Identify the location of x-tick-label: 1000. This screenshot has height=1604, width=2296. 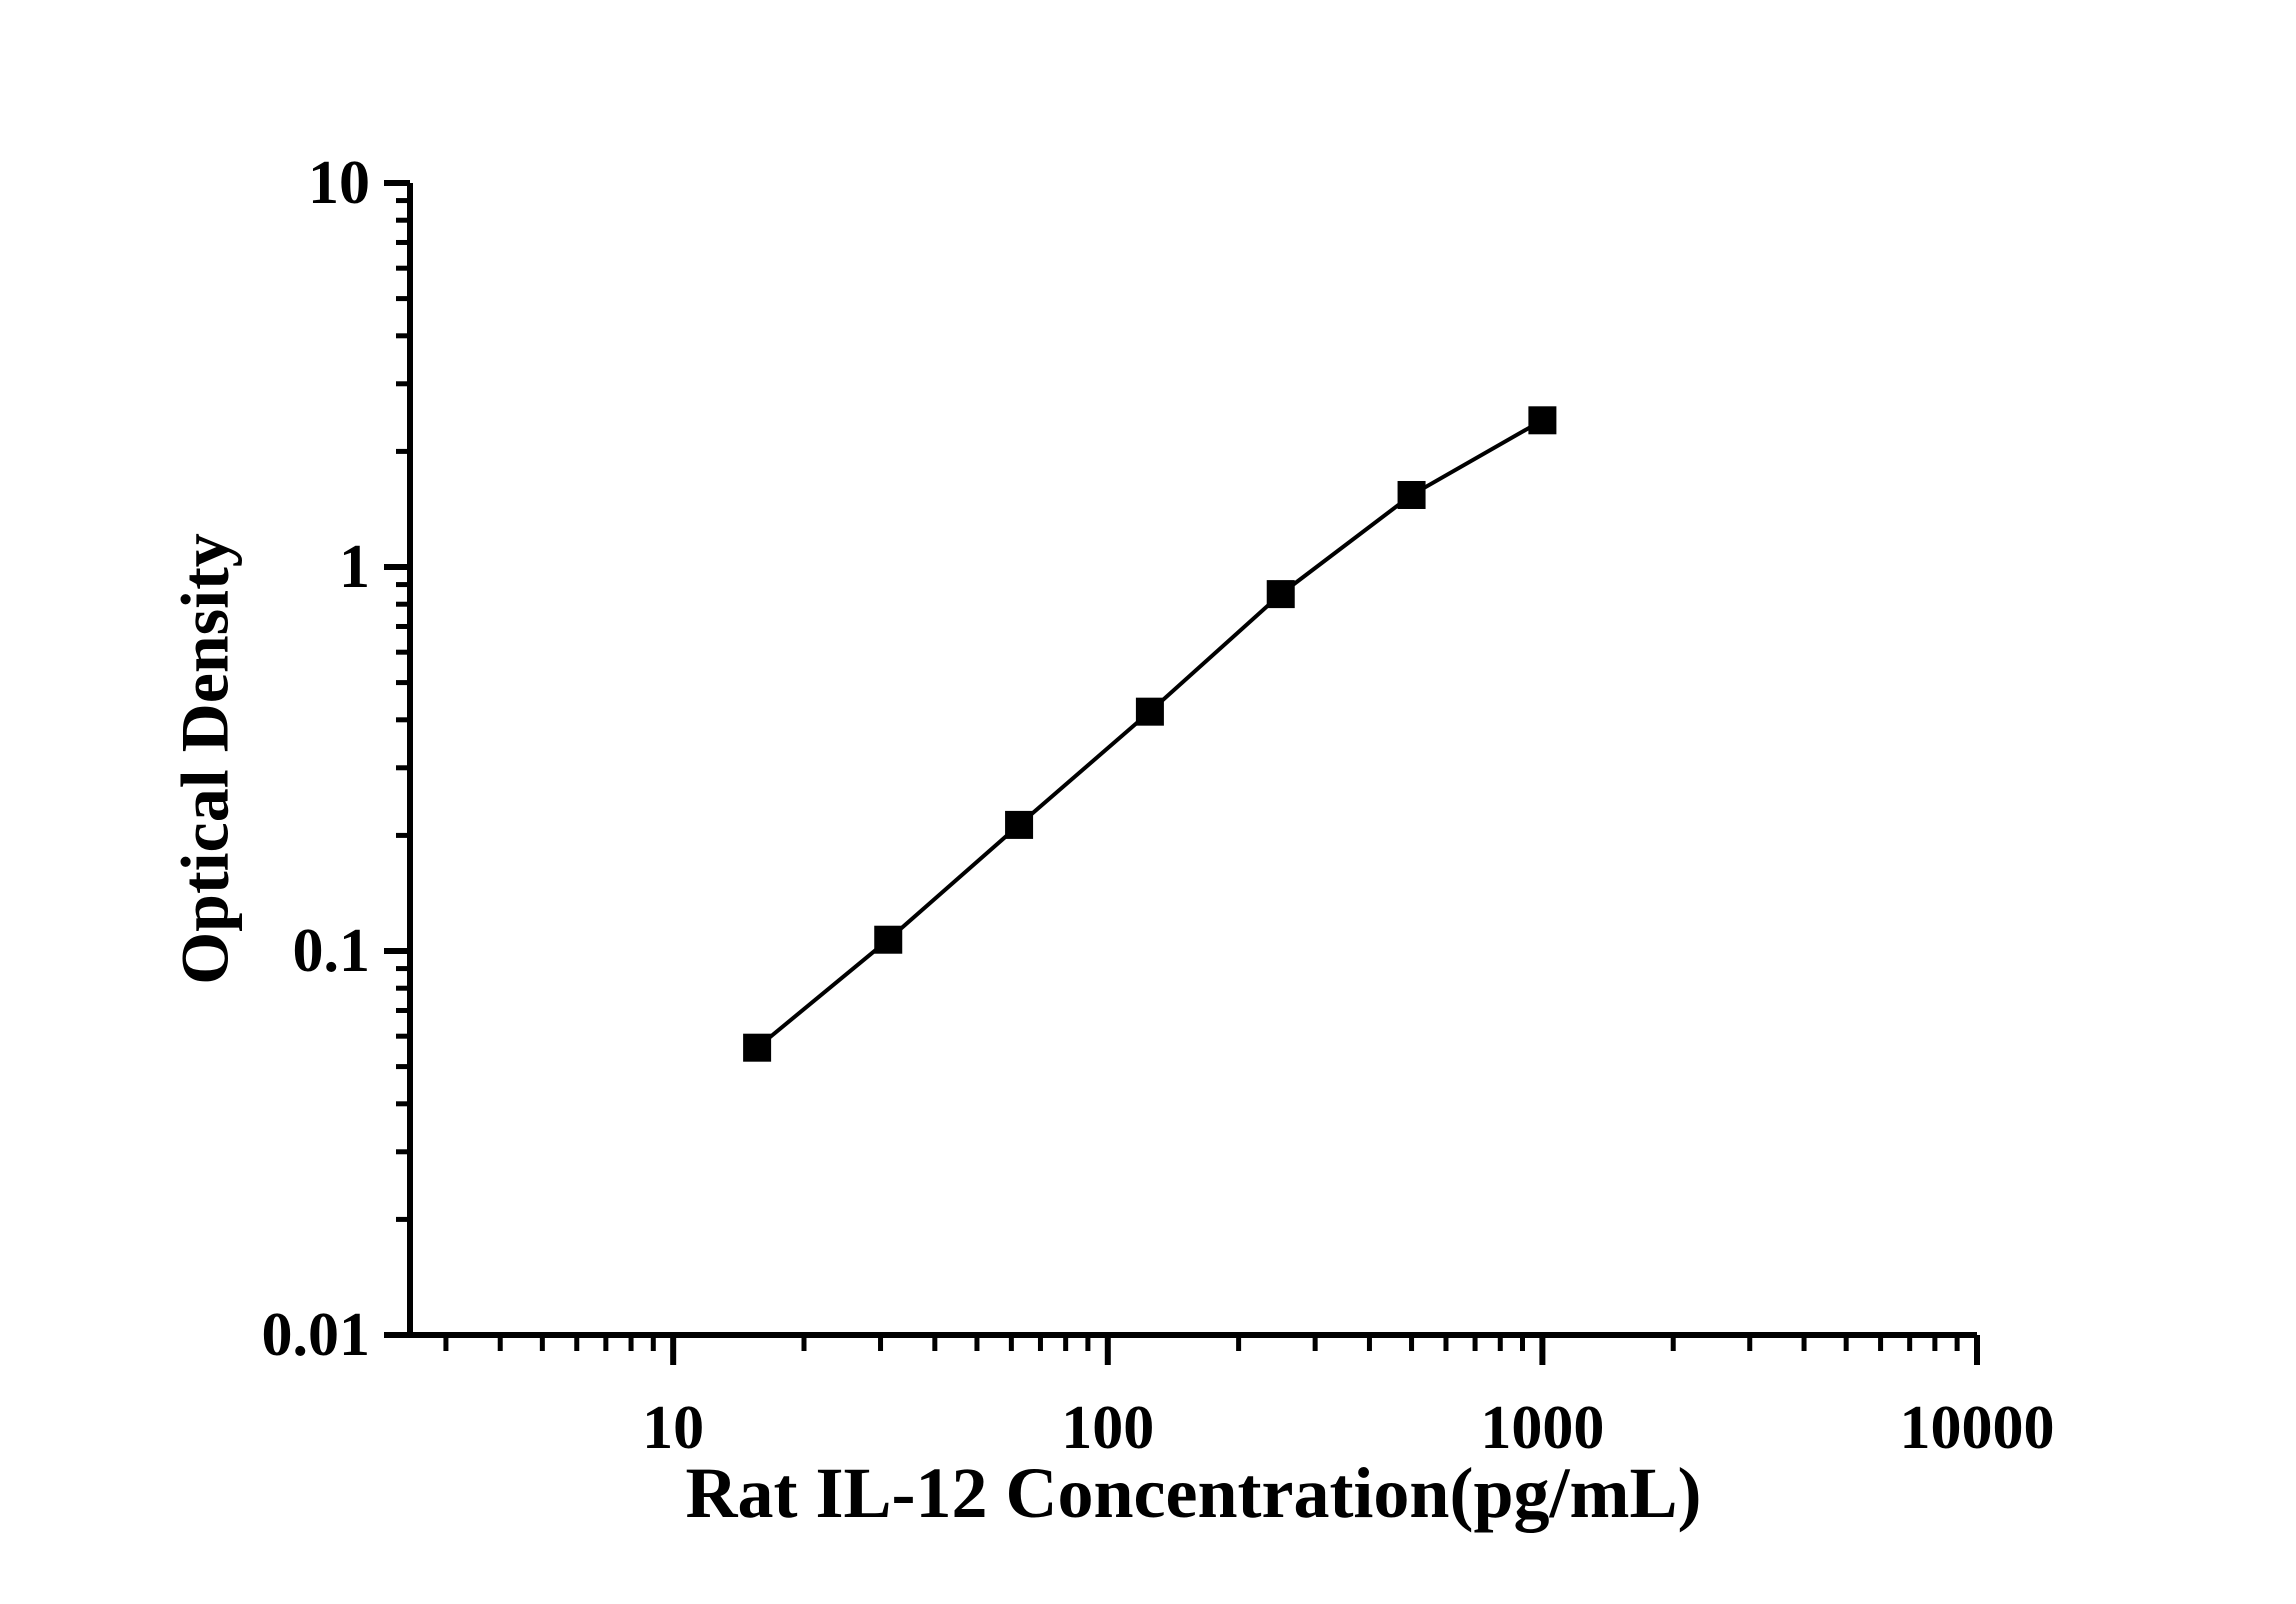
(1542, 1428).